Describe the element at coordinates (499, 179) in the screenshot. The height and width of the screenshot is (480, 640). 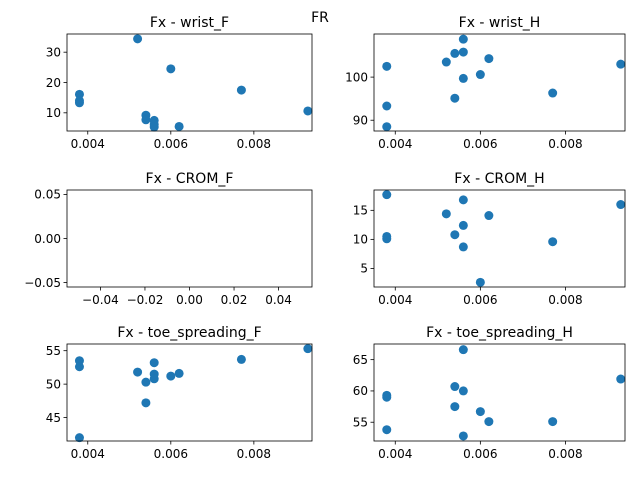
I see `subplot-title: Fx - CROM_H` at that location.